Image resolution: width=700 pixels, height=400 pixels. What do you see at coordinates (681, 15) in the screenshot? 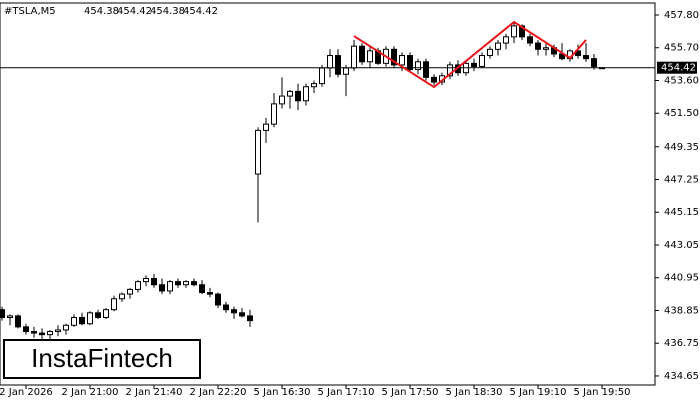
I see `y-tick-label: 457.80` at bounding box center [681, 15].